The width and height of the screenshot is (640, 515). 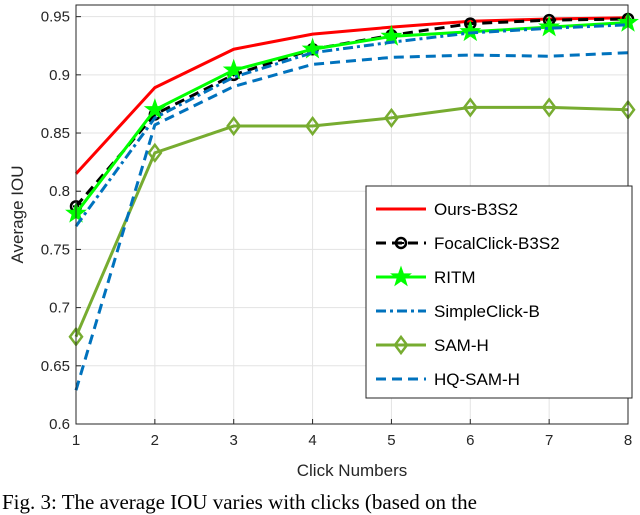 I want to click on circle-marker-ring, so click(x=401, y=243).